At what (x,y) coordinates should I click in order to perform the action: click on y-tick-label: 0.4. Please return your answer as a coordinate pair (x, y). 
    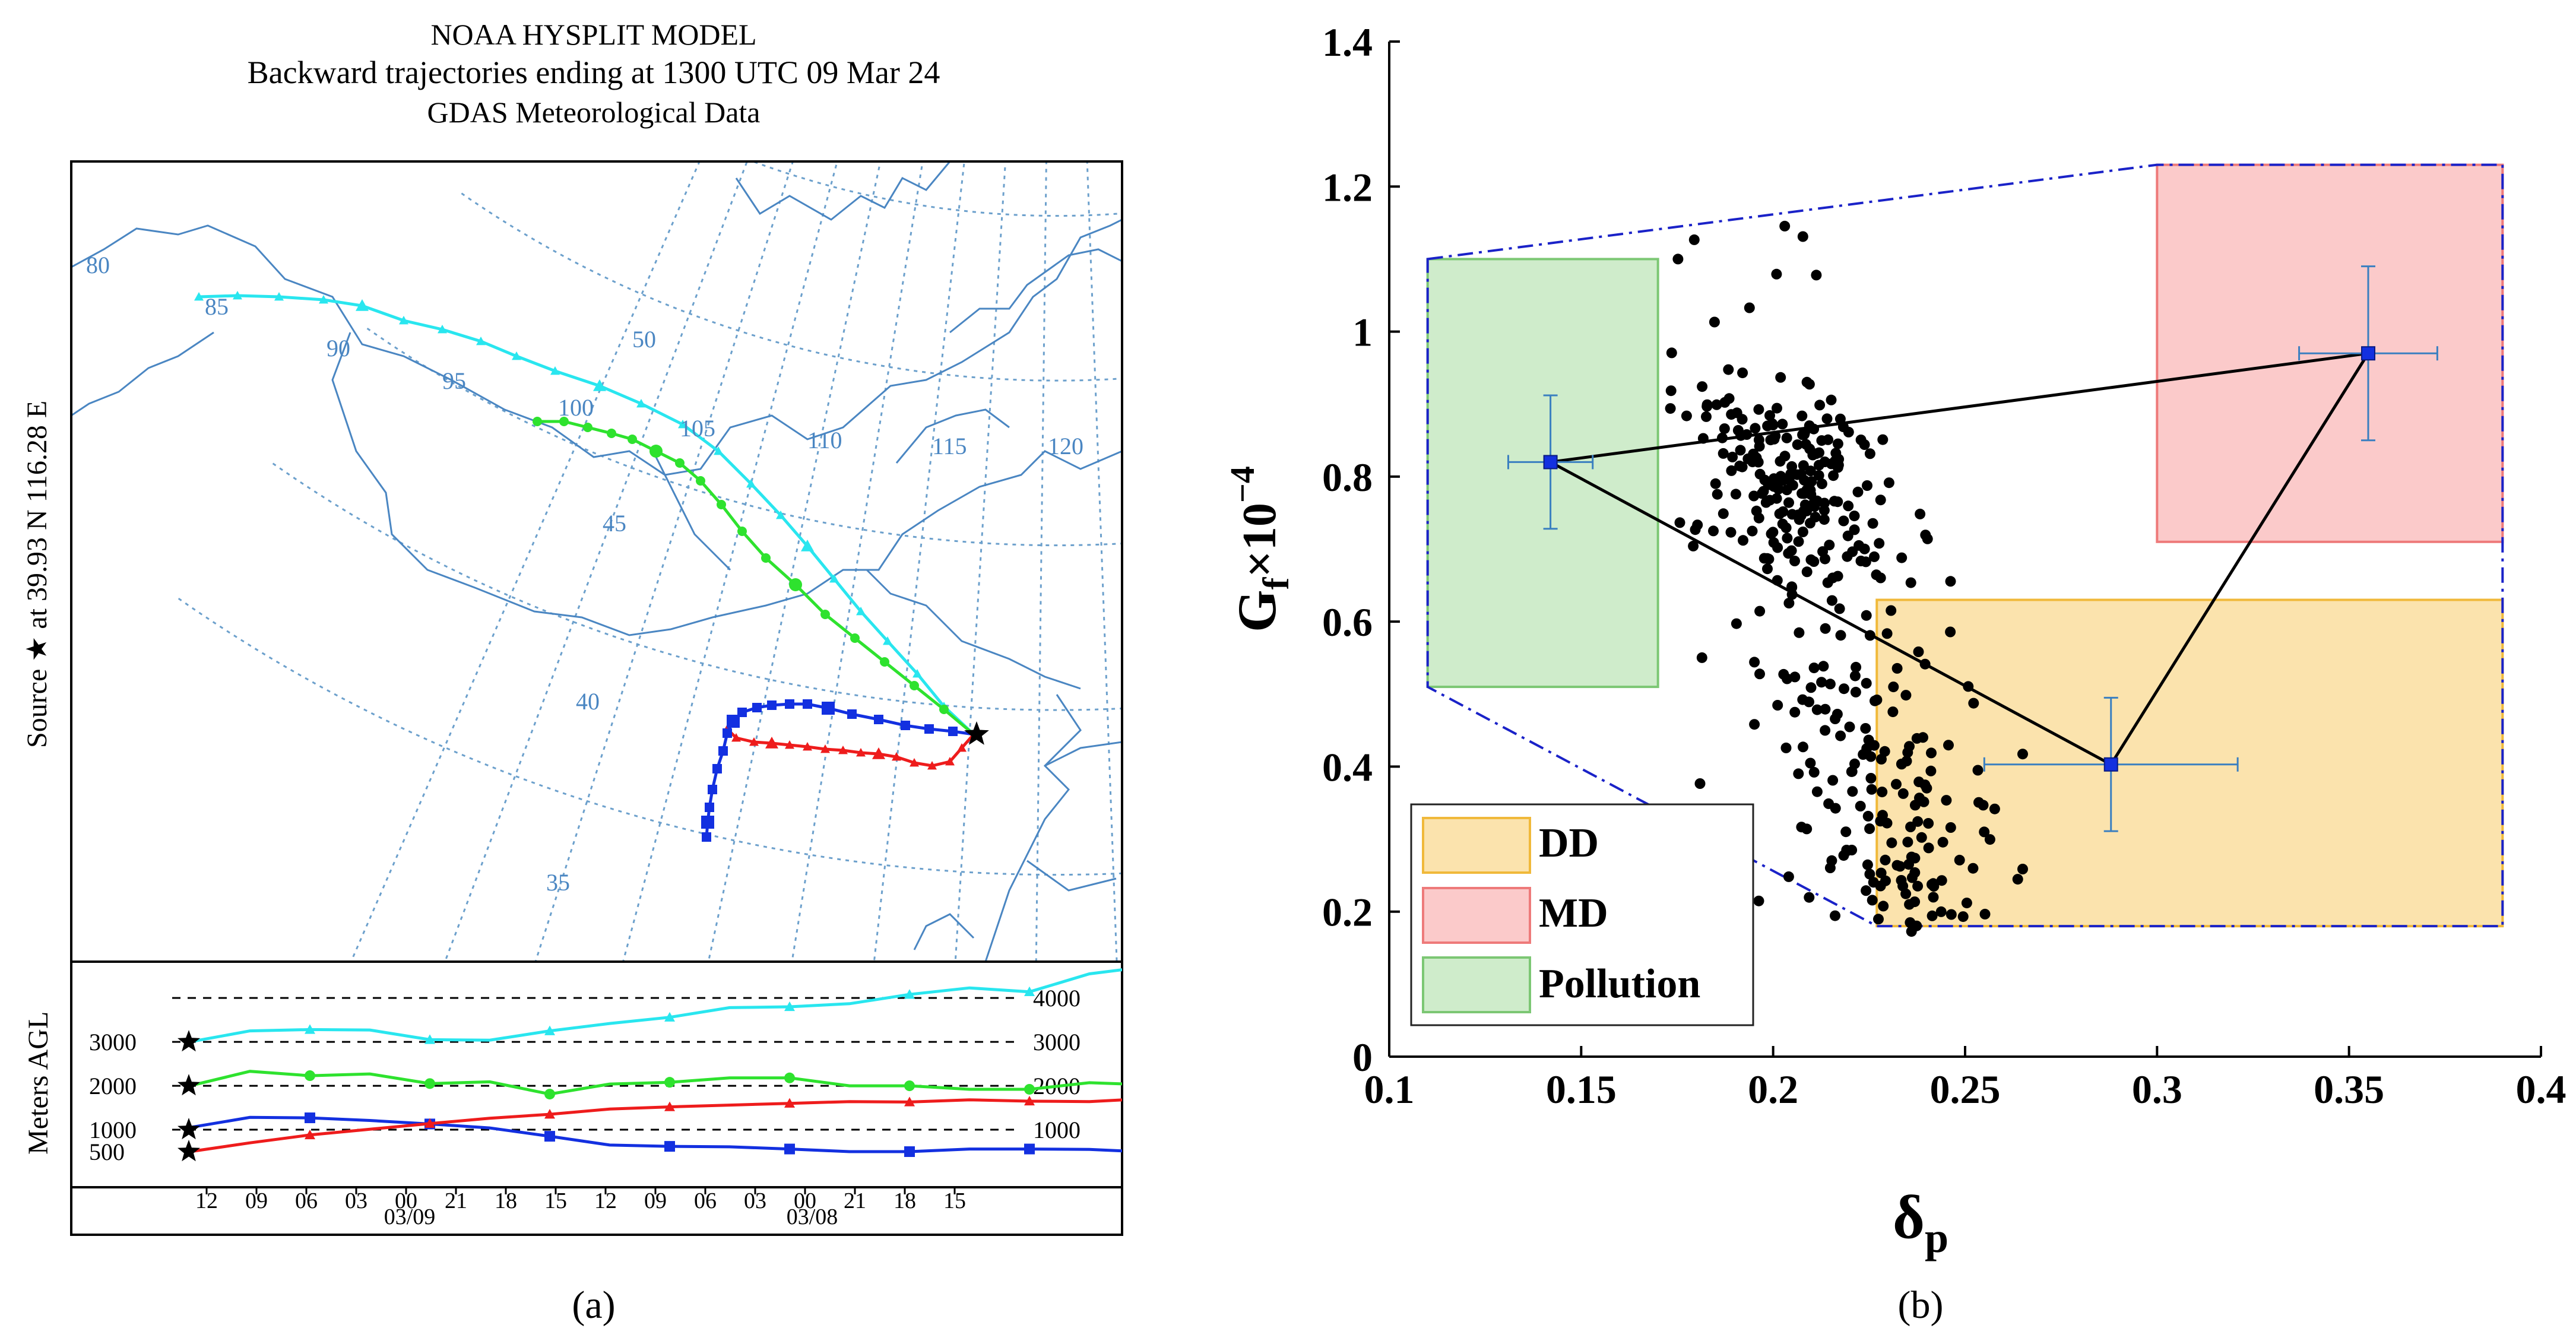
    Looking at the image, I should click on (1348, 767).